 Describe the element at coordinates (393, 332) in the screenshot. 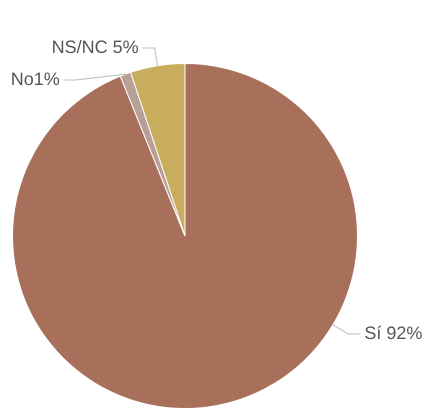

I see `slice-label: Sí 92%` at that location.